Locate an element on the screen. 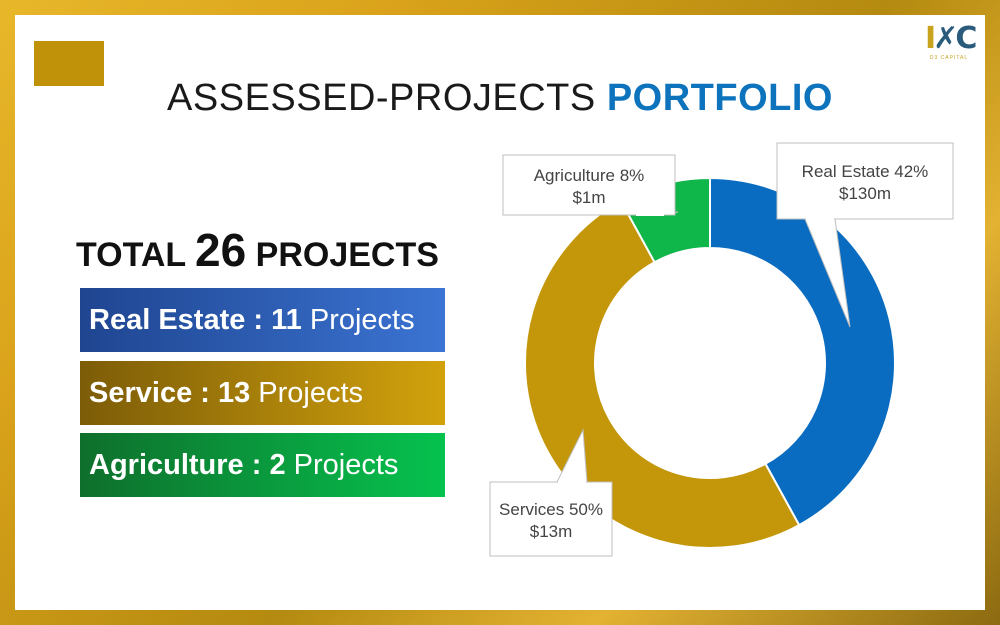 The image size is (1000, 625). summary-bar-service: Service : 13 Projects is located at coordinates (262, 393).